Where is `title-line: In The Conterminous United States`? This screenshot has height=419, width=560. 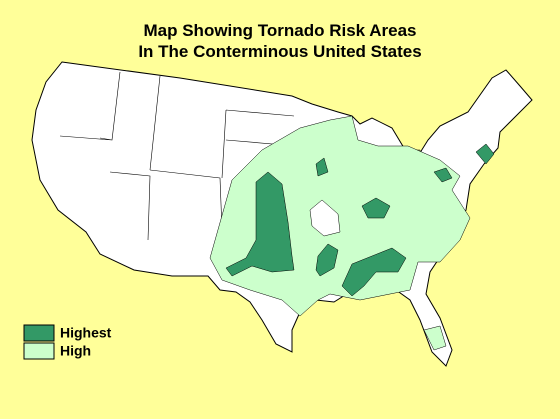
title-line: In The Conterminous United States is located at coordinates (279, 51).